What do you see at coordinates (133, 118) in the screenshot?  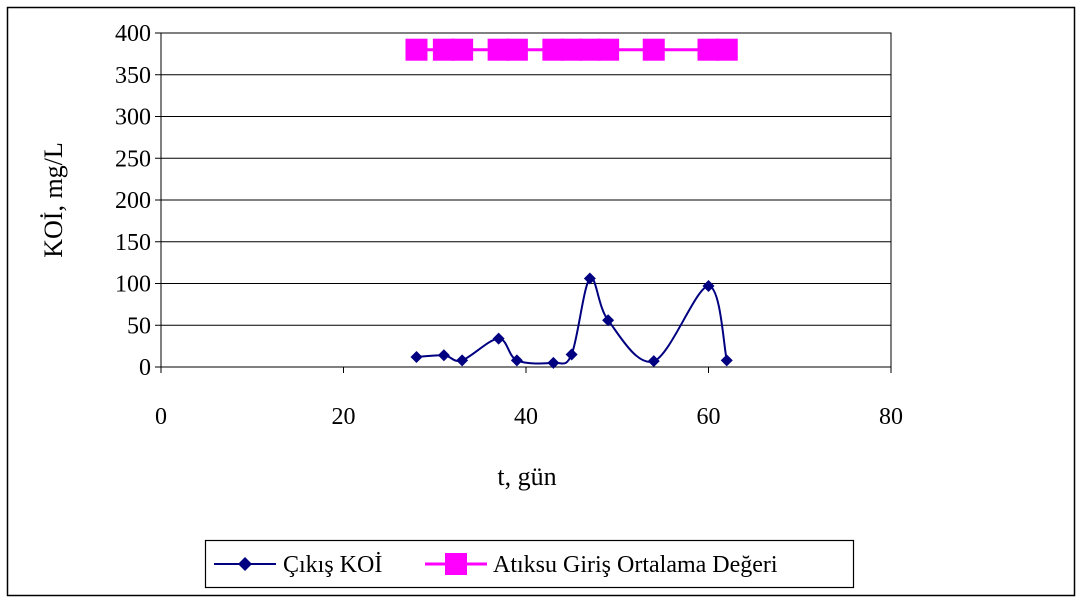 I see `y-tick-label: 300` at bounding box center [133, 118].